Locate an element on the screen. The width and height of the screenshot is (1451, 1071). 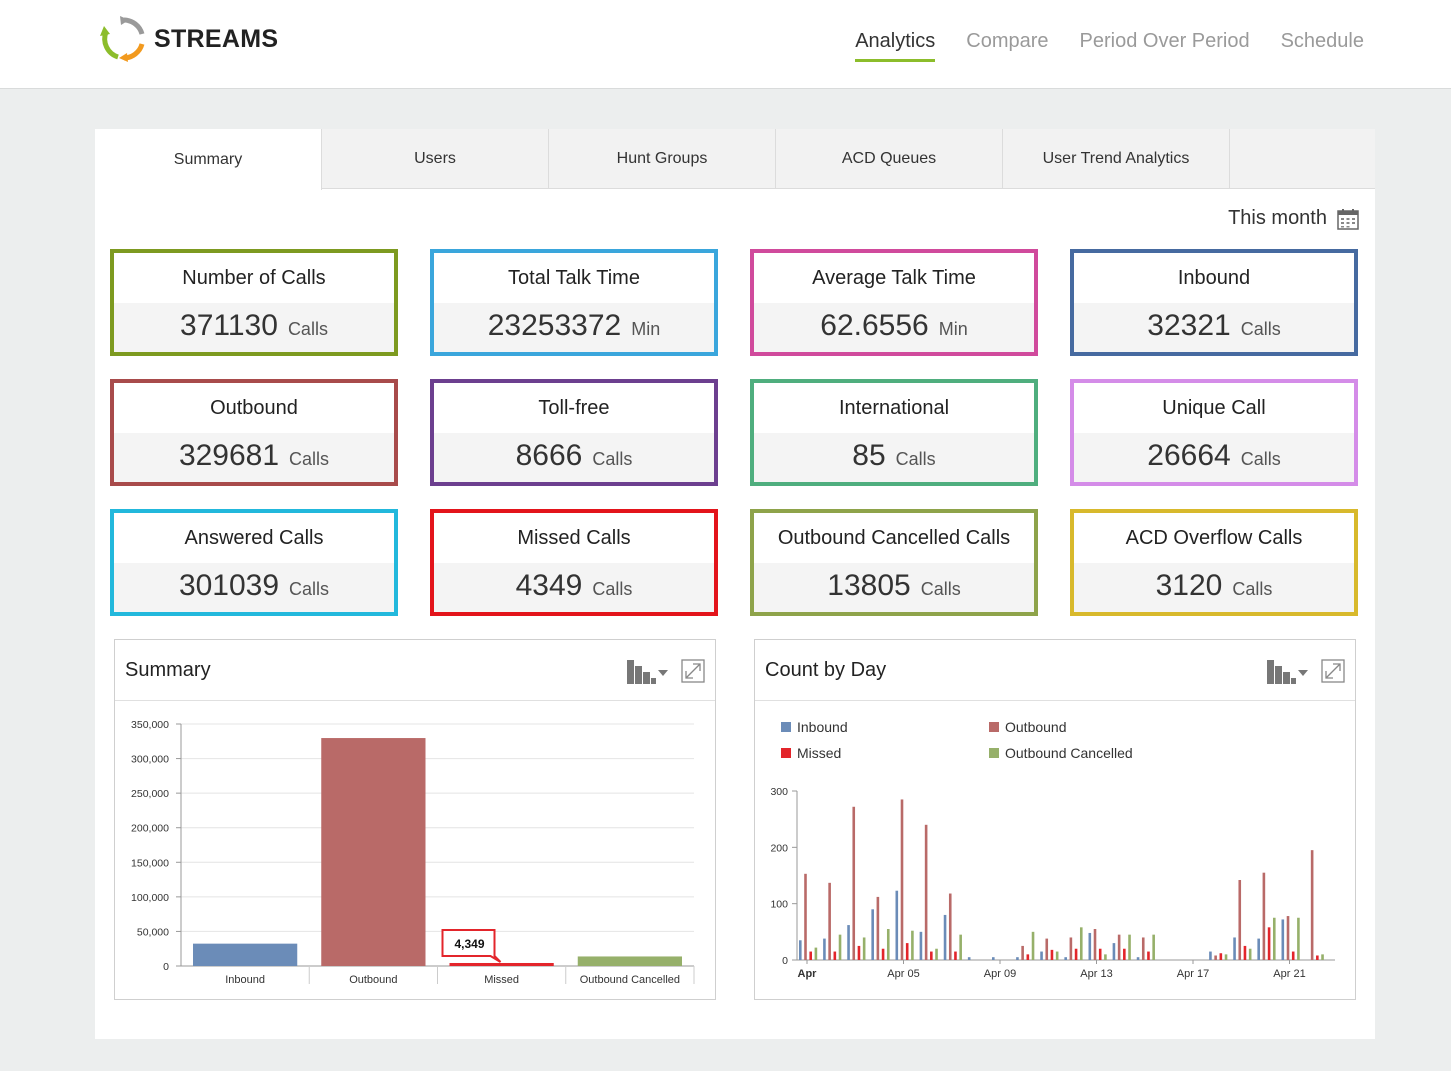
y-tick-label: 0 is located at coordinates (785, 961).